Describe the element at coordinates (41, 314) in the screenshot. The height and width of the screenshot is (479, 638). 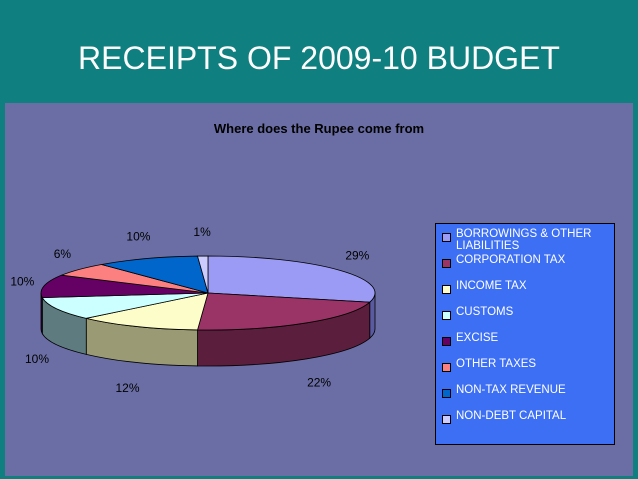
I see `pie-side-excise` at that location.